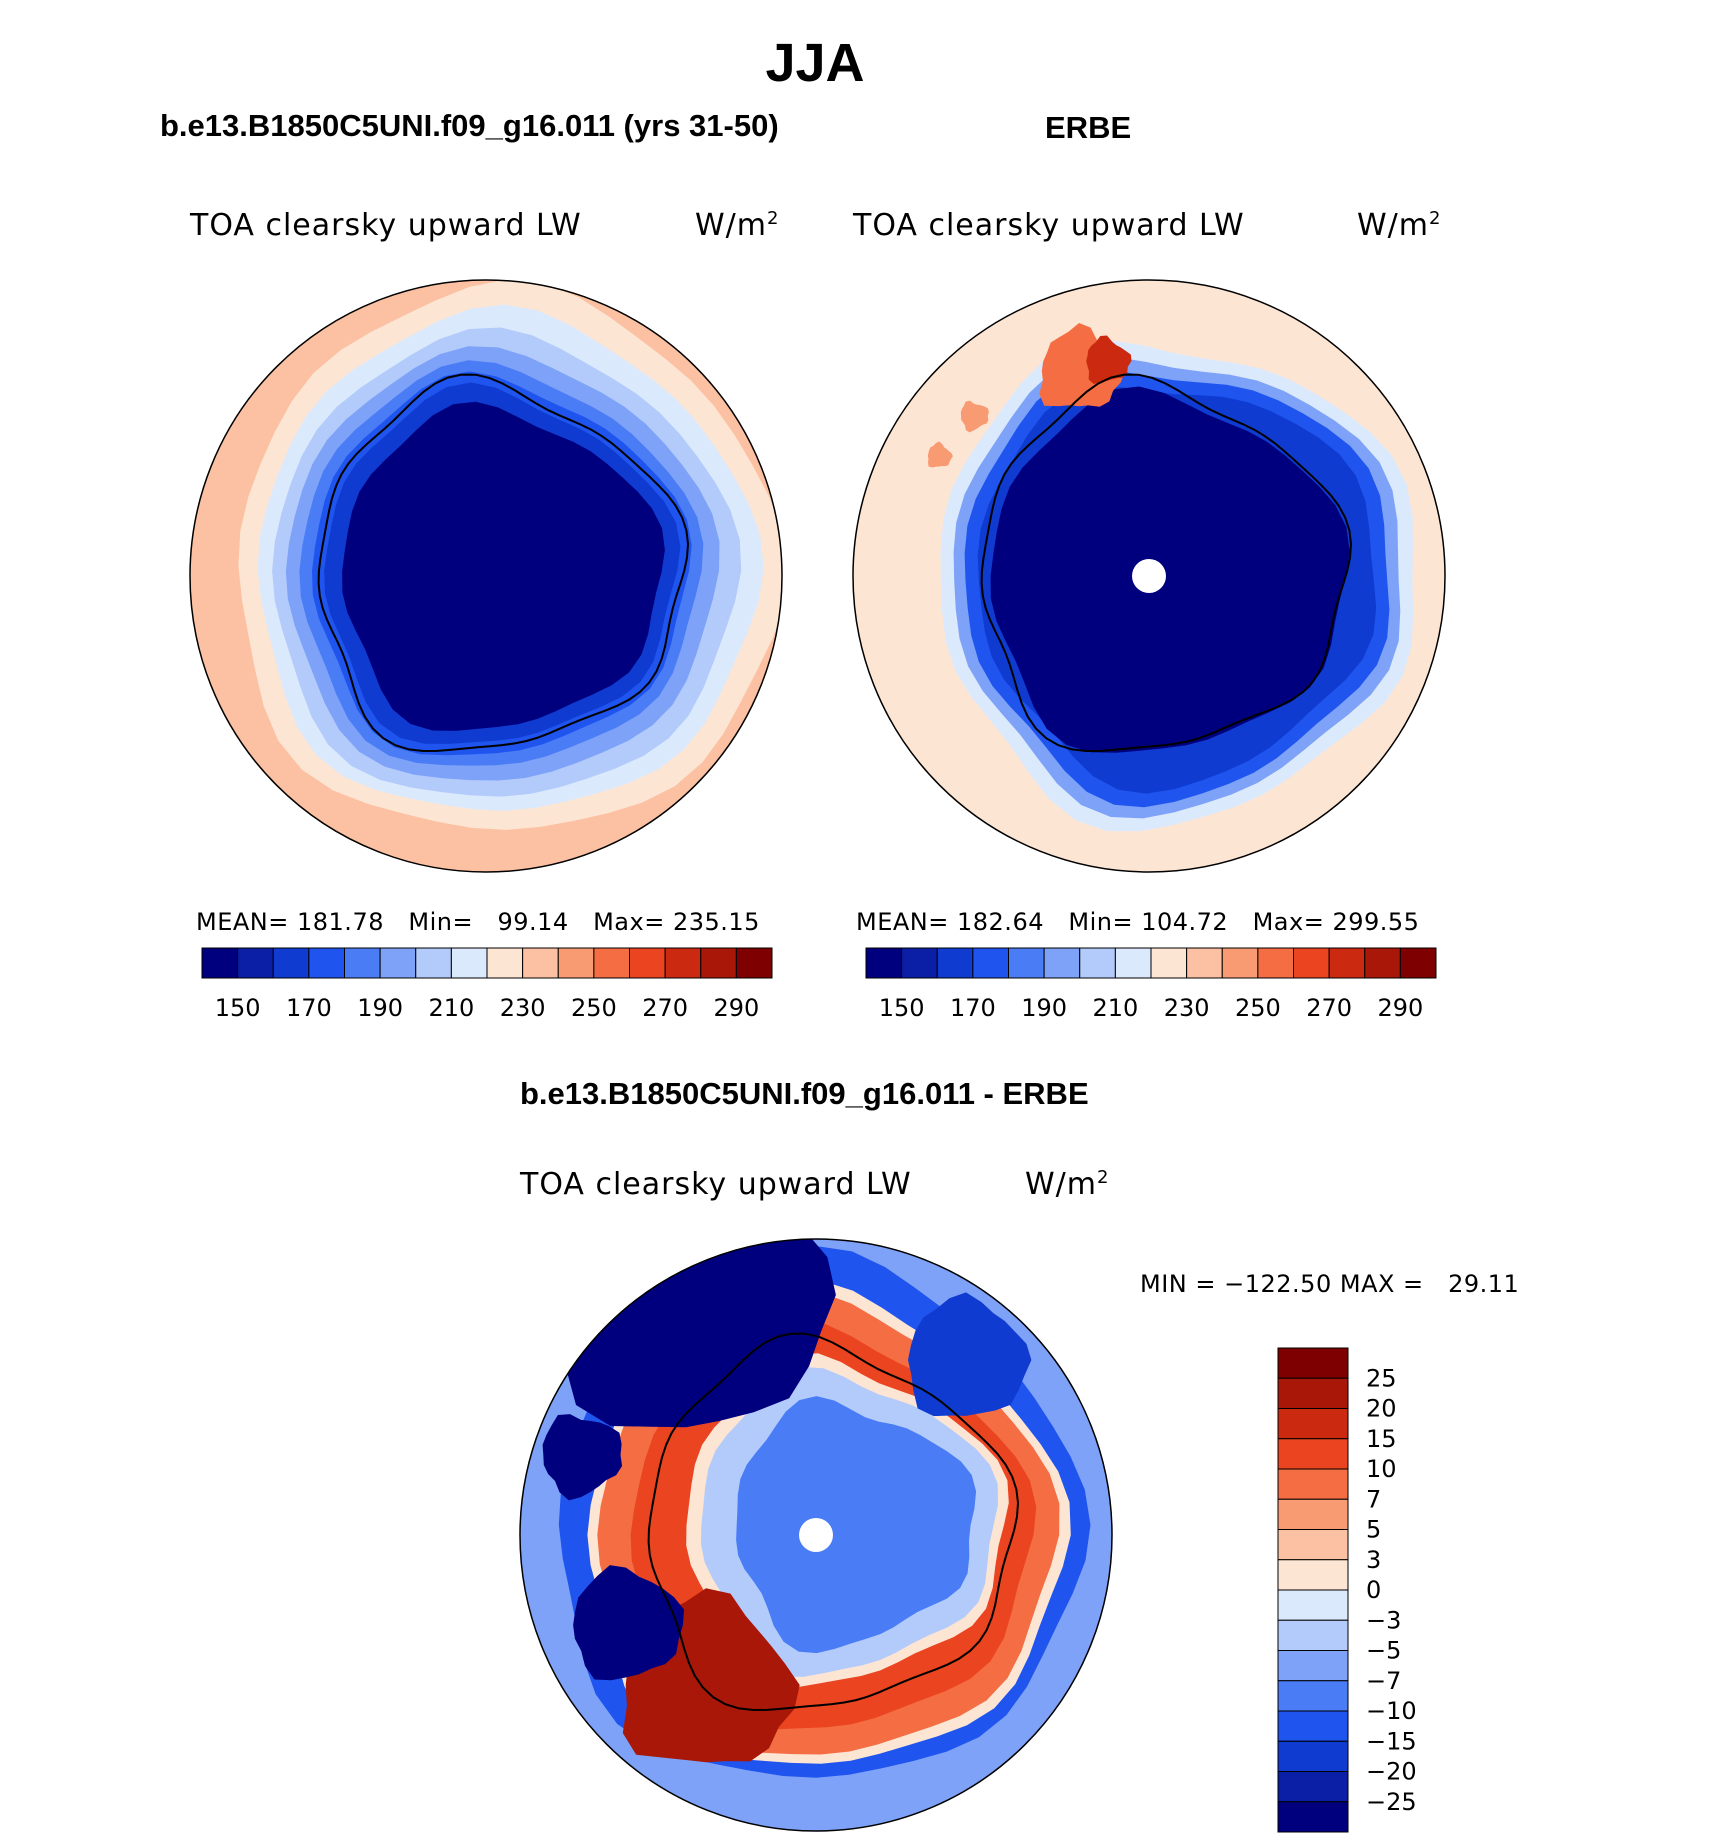 The height and width of the screenshot is (1840, 1710). I want to click on model-units-text: W/m, so click(731, 225).